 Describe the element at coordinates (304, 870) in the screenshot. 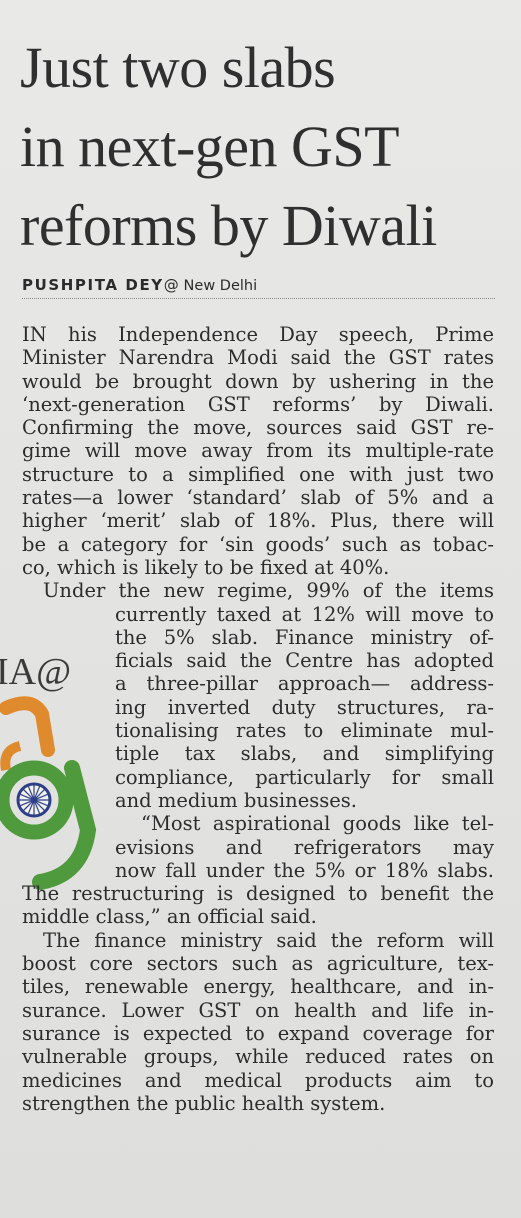

I see `article-line: now fall under the 5% or 18% slabs.` at that location.